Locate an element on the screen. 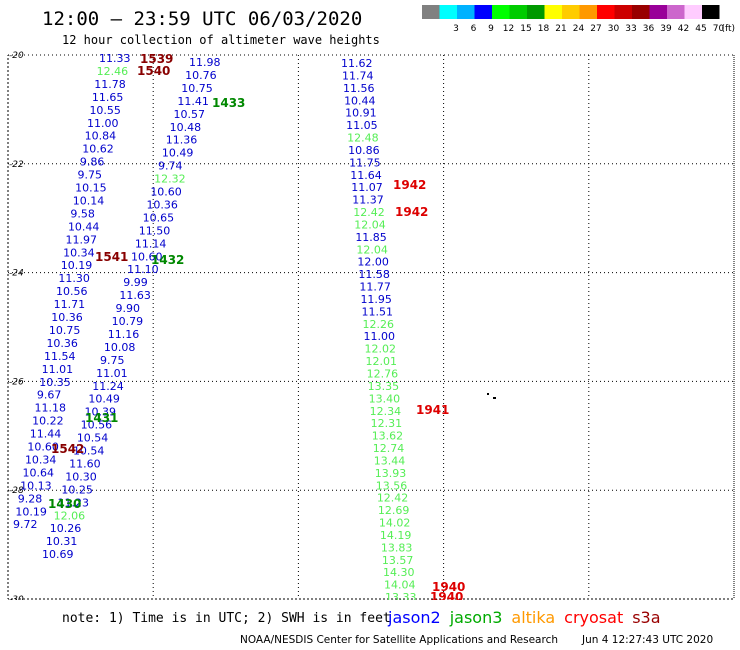 The height and width of the screenshot is (650, 740). track-c-value: 13.33 is located at coordinates (401, 595).